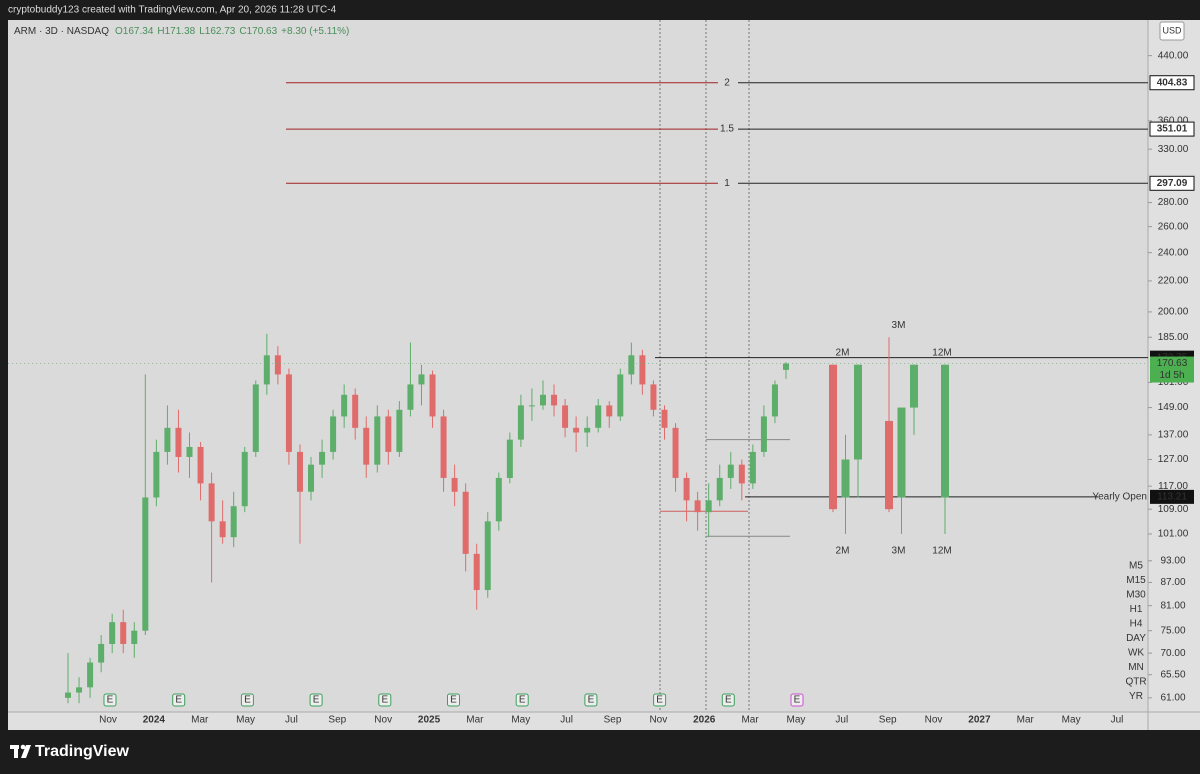  Describe the element at coordinates (578, 721) in the screenshot. I see `time-axis` at that location.